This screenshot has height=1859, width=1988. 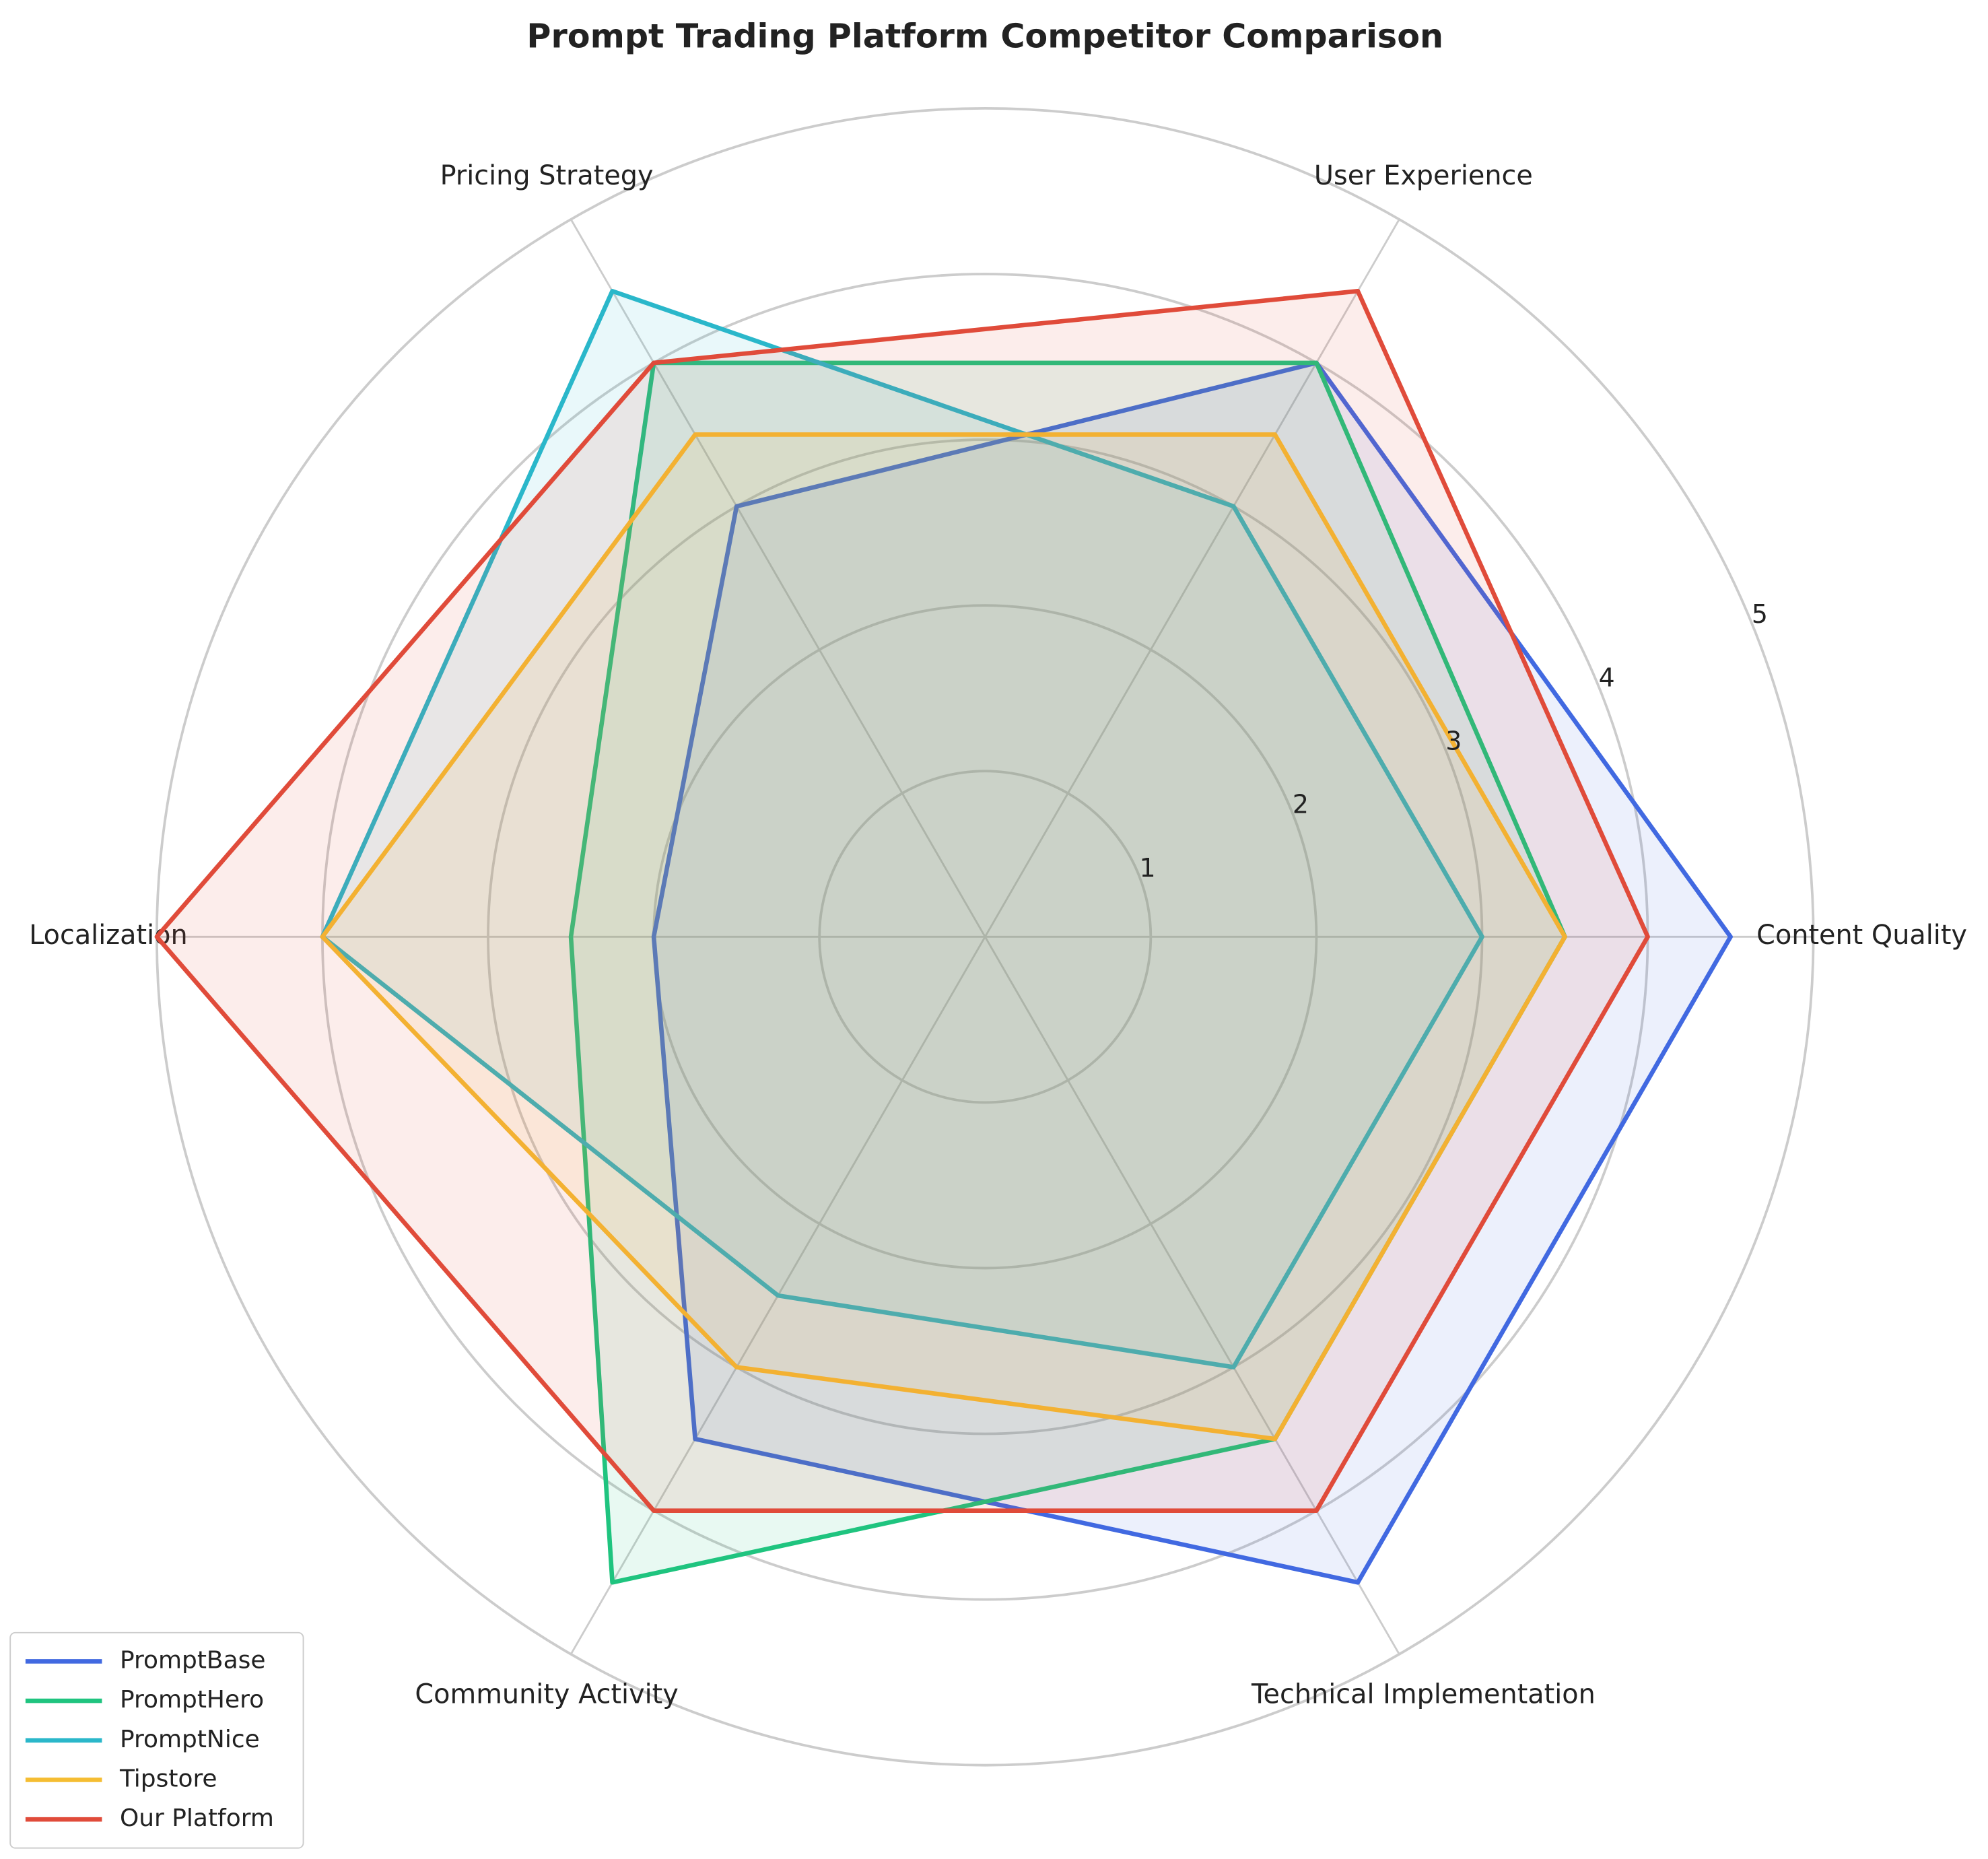 What do you see at coordinates (1423, 1694) in the screenshot?
I see `category-label: Technical Implementation` at bounding box center [1423, 1694].